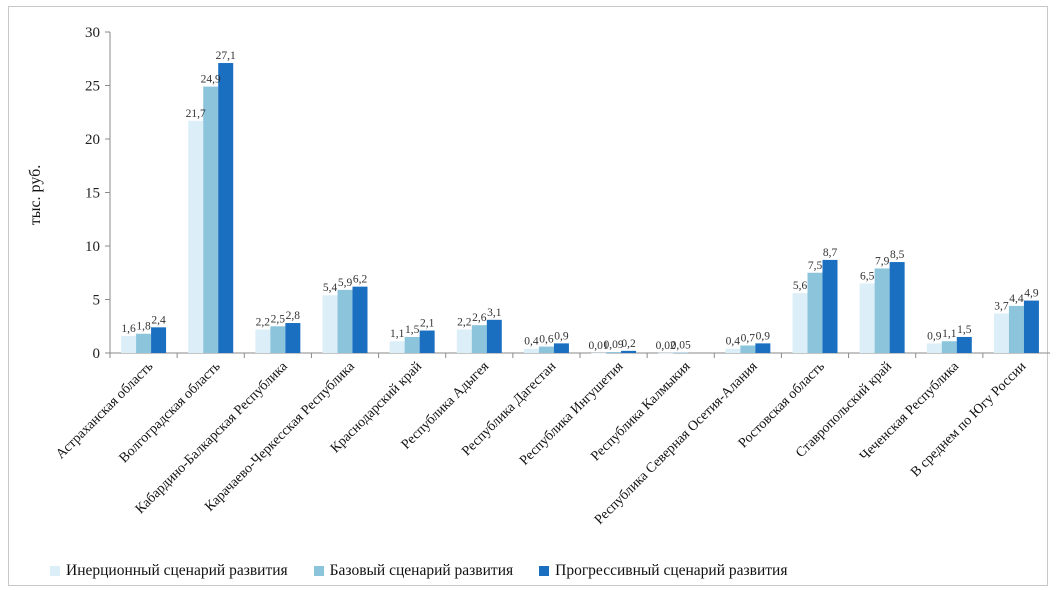 Image resolution: width=1056 pixels, height=590 pixels. Describe the element at coordinates (421, 570) in the screenshot. I see `legend-label-base: Базовый сценарий развития` at that location.